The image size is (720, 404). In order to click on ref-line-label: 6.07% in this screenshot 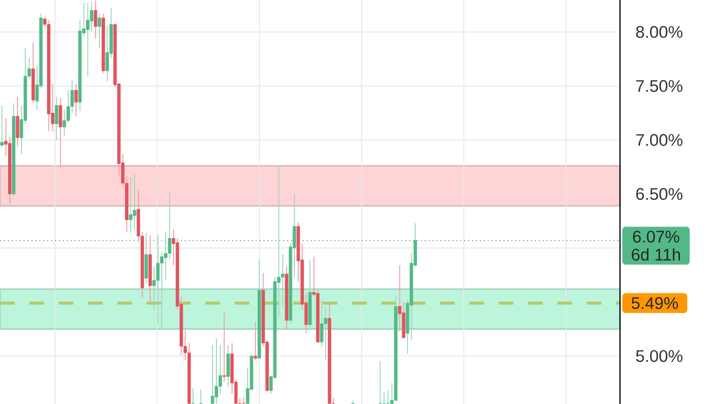, I will do `click(656, 236)`.